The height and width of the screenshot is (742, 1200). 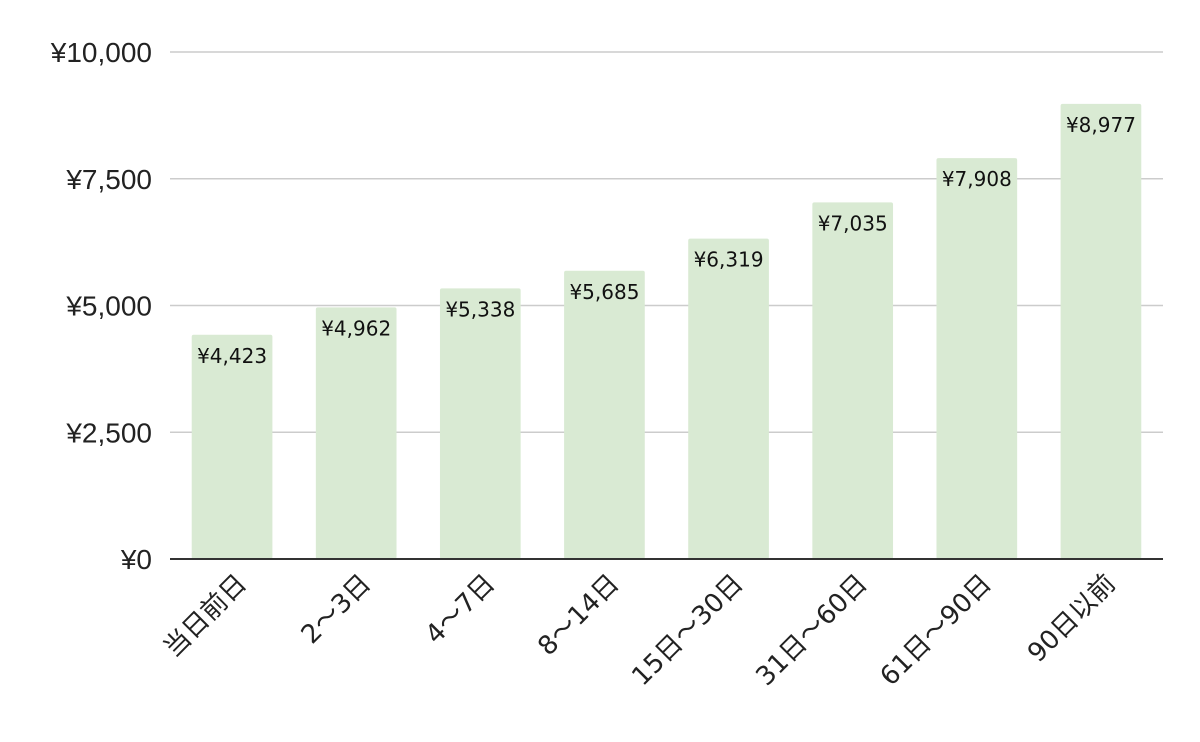 I want to click on x-tick-label: 4〜7日, so click(x=460, y=609).